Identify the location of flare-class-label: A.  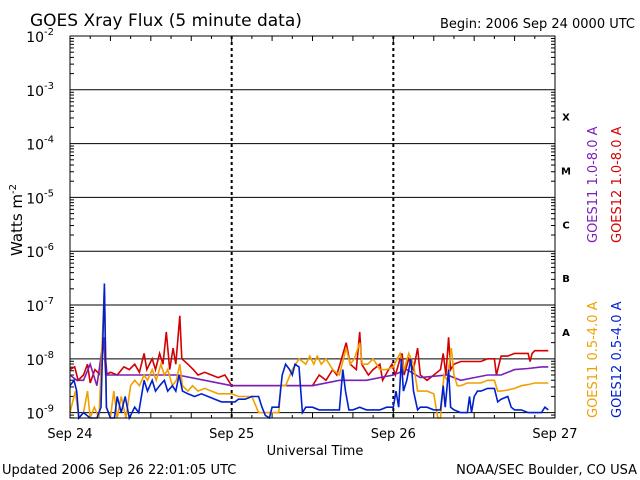
(566, 333).